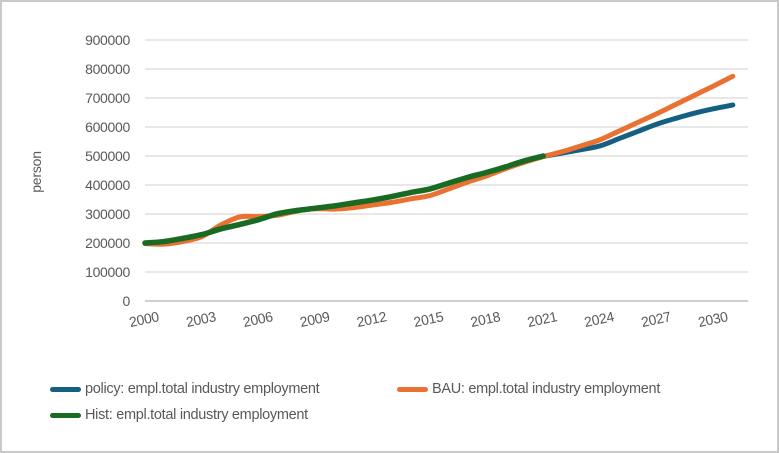  I want to click on x-tick-label: 2015, so click(428, 319).